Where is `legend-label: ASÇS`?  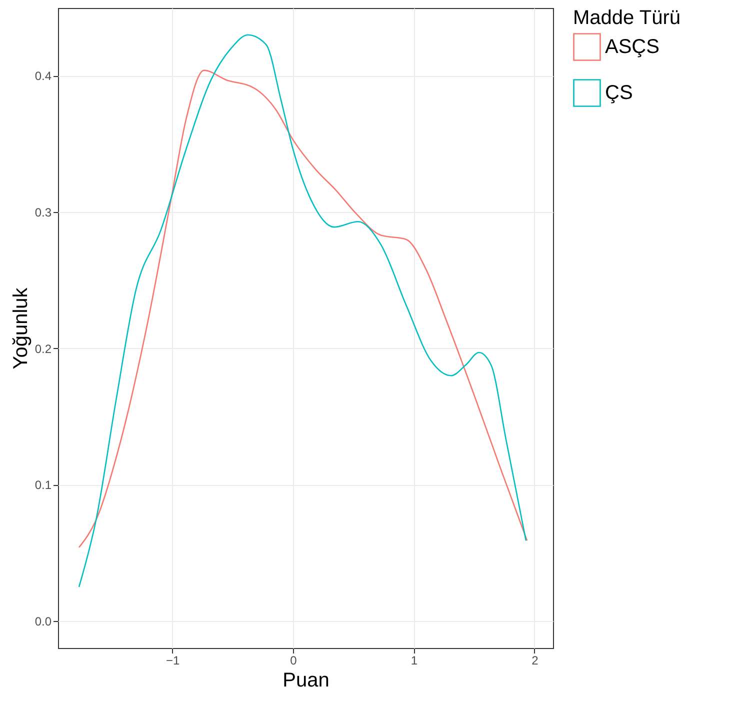
legend-label: ASÇS is located at coordinates (632, 47).